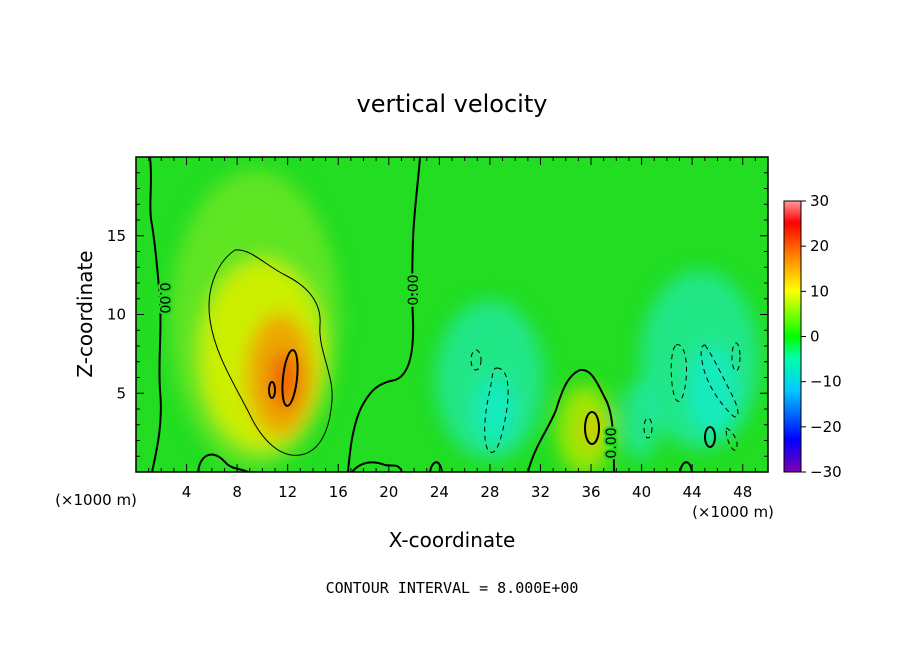 The image size is (904, 654). What do you see at coordinates (710, 437) in the screenshot?
I see `zero-contour-small-loop` at bounding box center [710, 437].